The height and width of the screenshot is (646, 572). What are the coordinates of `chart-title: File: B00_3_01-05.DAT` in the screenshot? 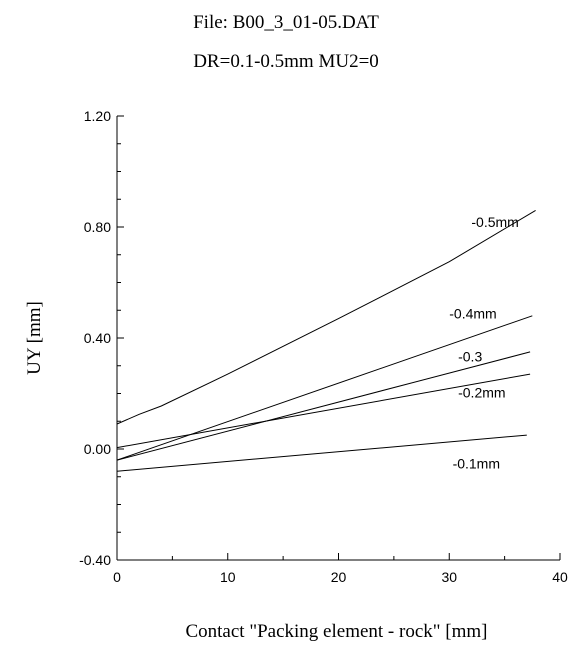 It's located at (286, 22).